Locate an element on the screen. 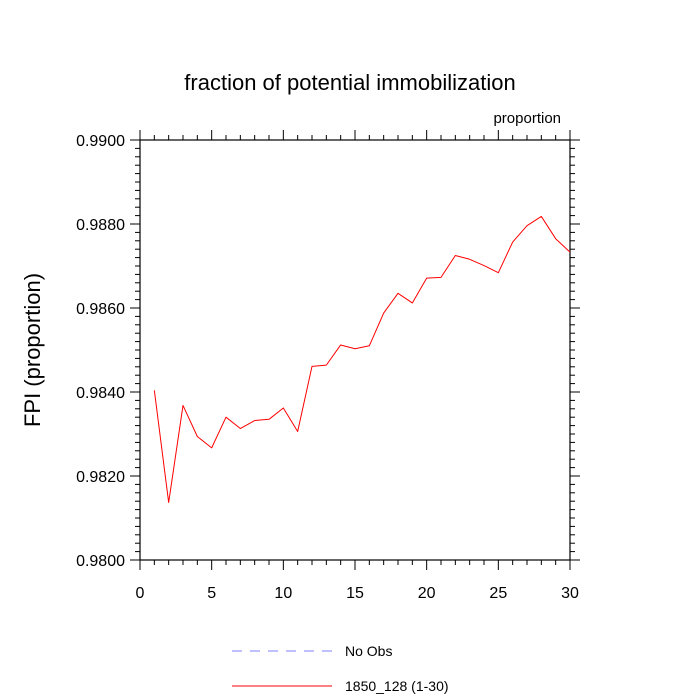 The image size is (700, 700). y-axis-title: FPI (proportion) is located at coordinates (32, 350).